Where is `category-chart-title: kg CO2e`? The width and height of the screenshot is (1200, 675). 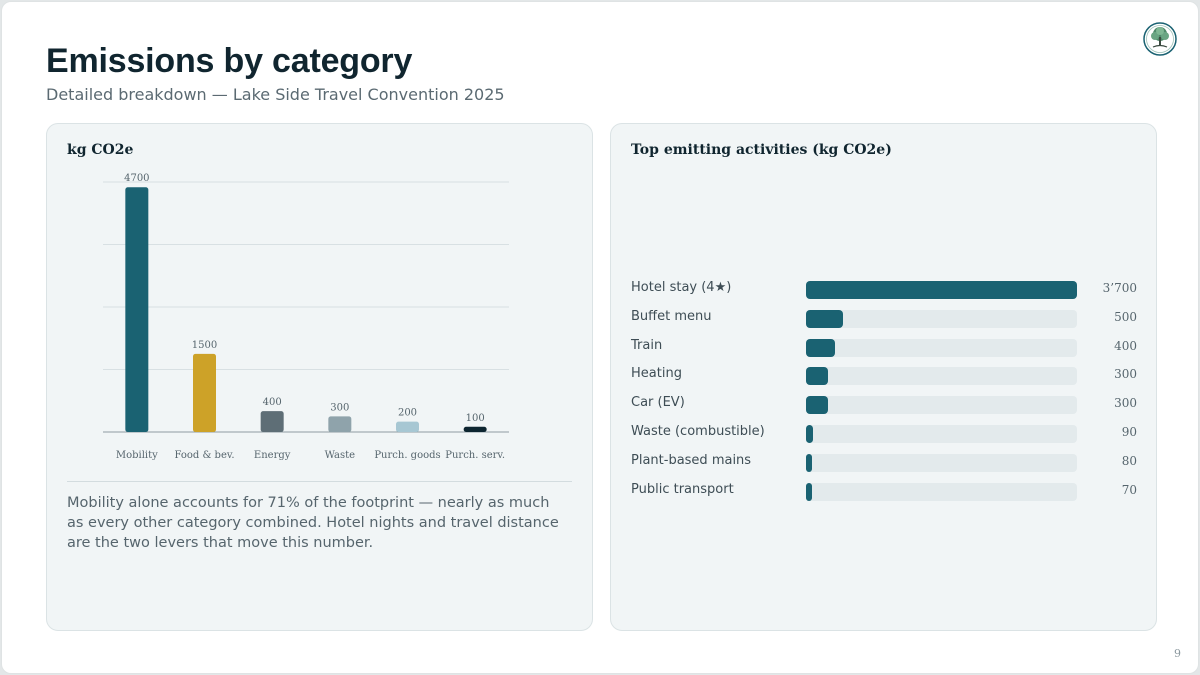
category-chart-title: kg CO2e is located at coordinates (100, 150).